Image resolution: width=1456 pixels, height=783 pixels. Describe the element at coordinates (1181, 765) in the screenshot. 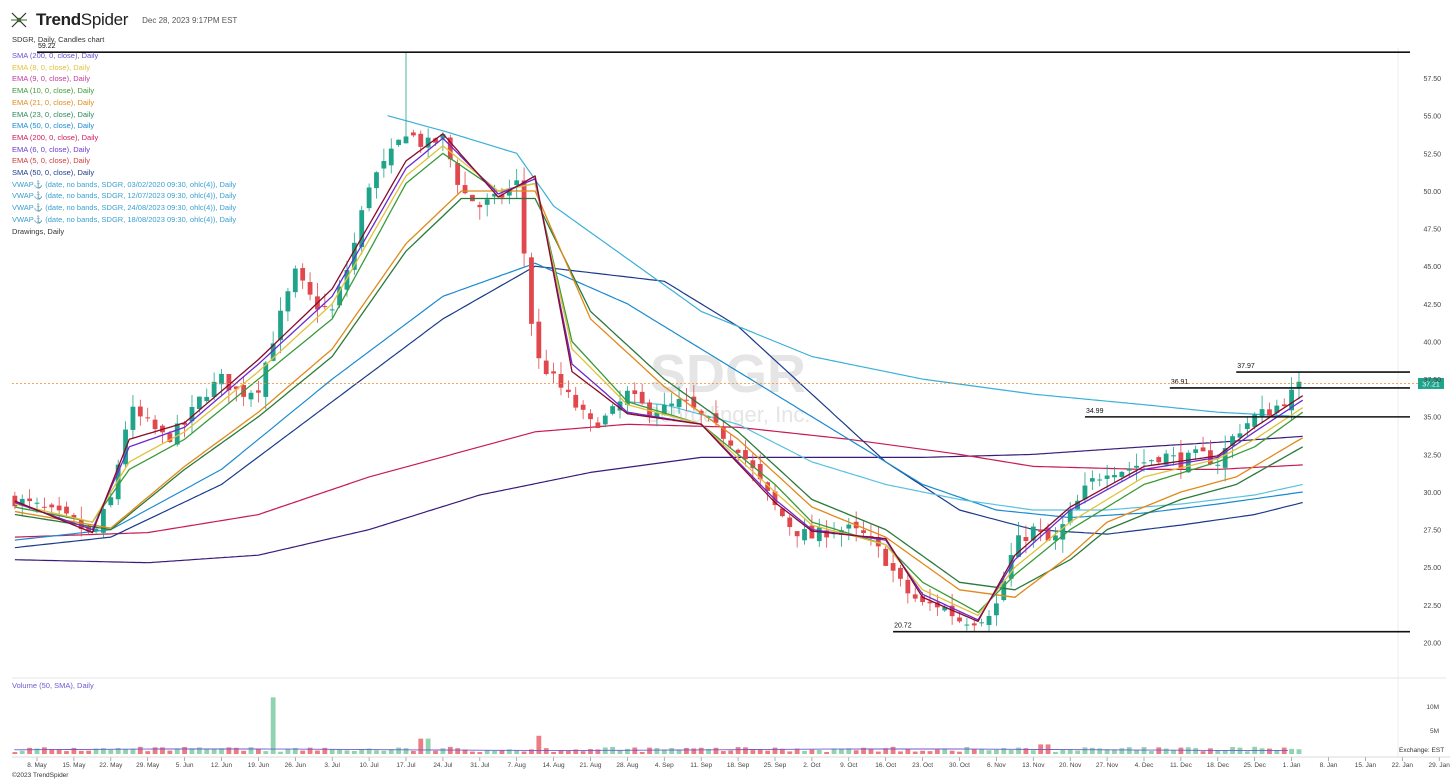

I see `time-tick-label: 11. Dec` at that location.